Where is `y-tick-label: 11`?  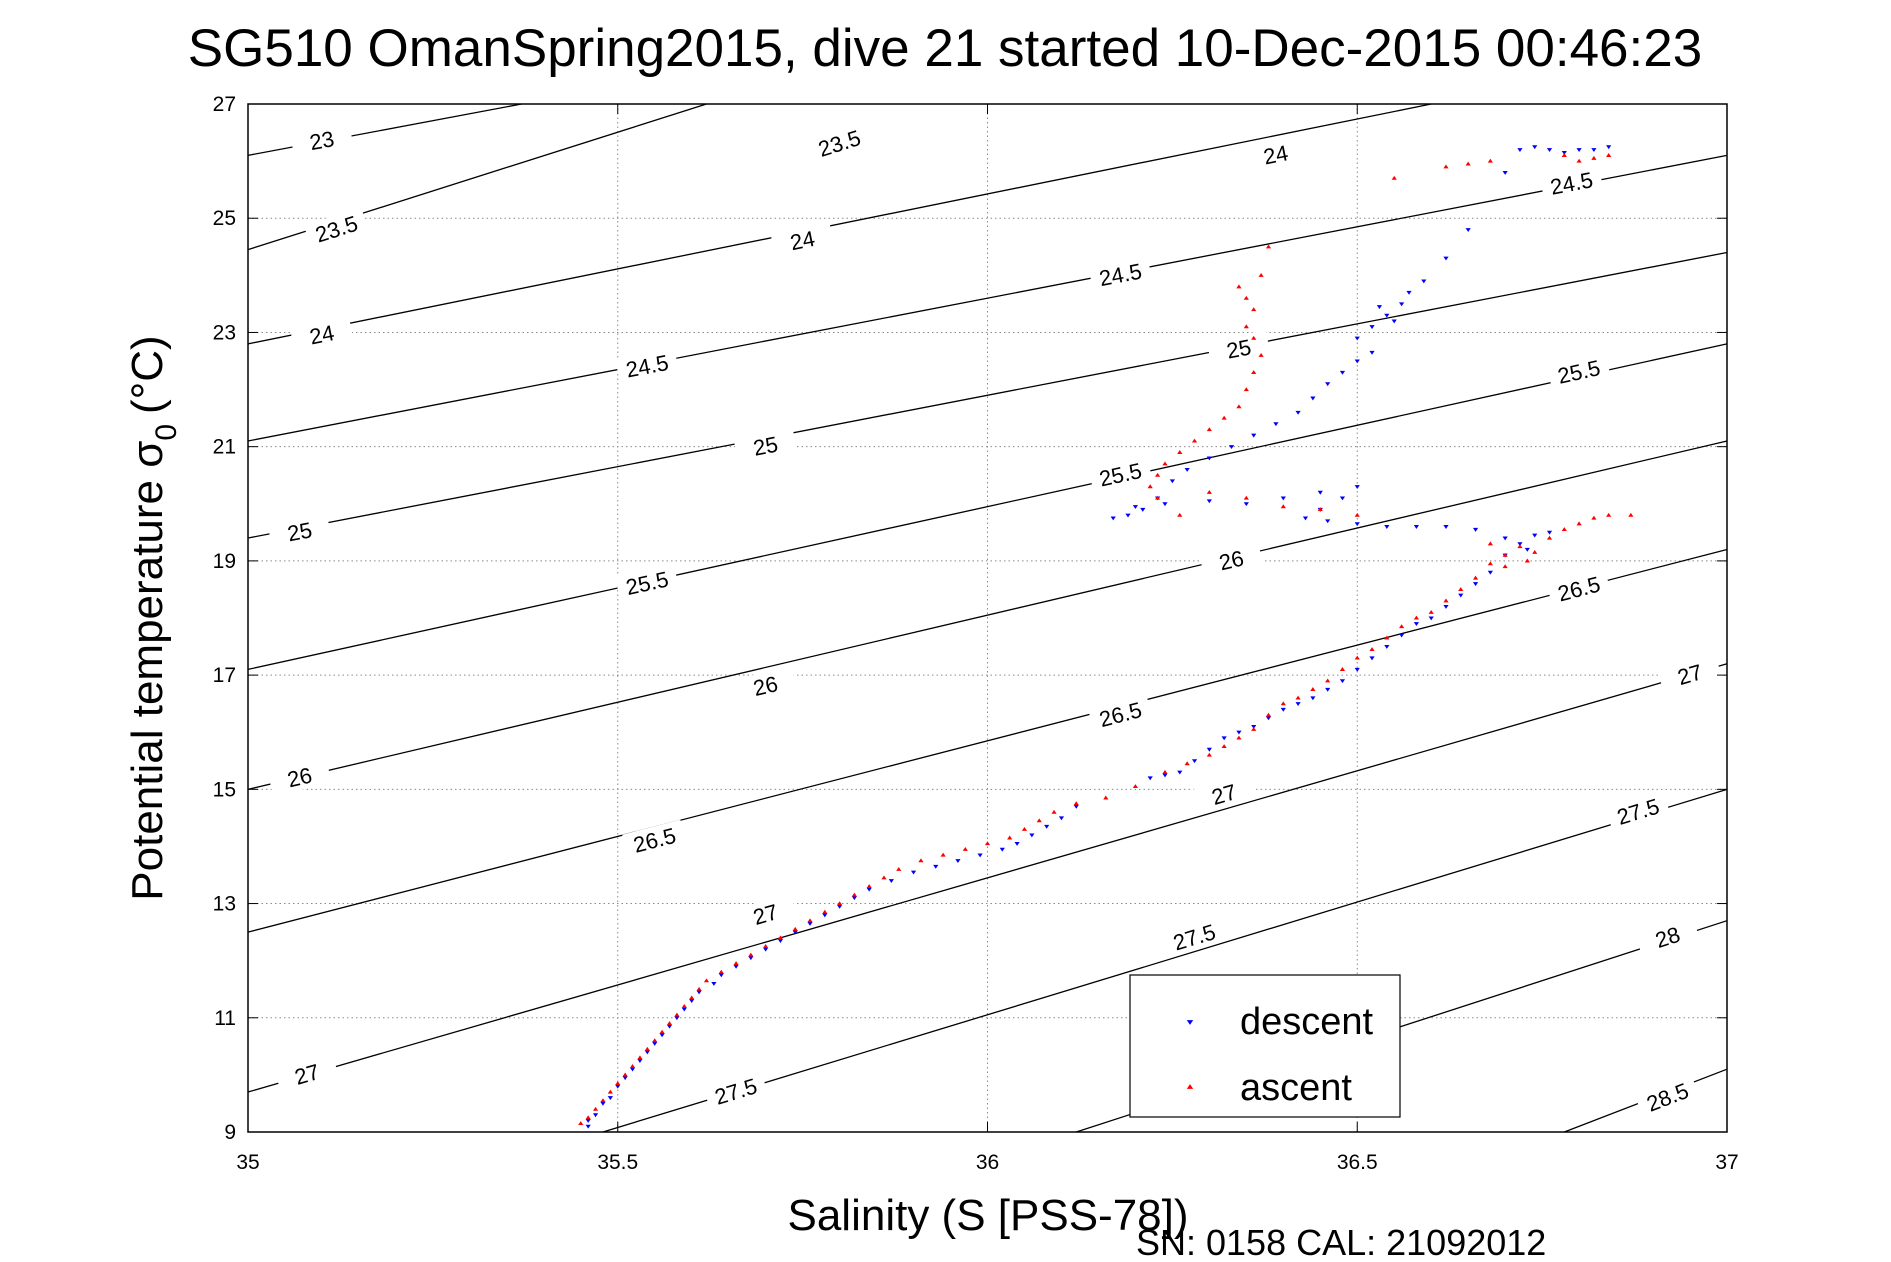 y-tick-label: 11 is located at coordinates (225, 1018).